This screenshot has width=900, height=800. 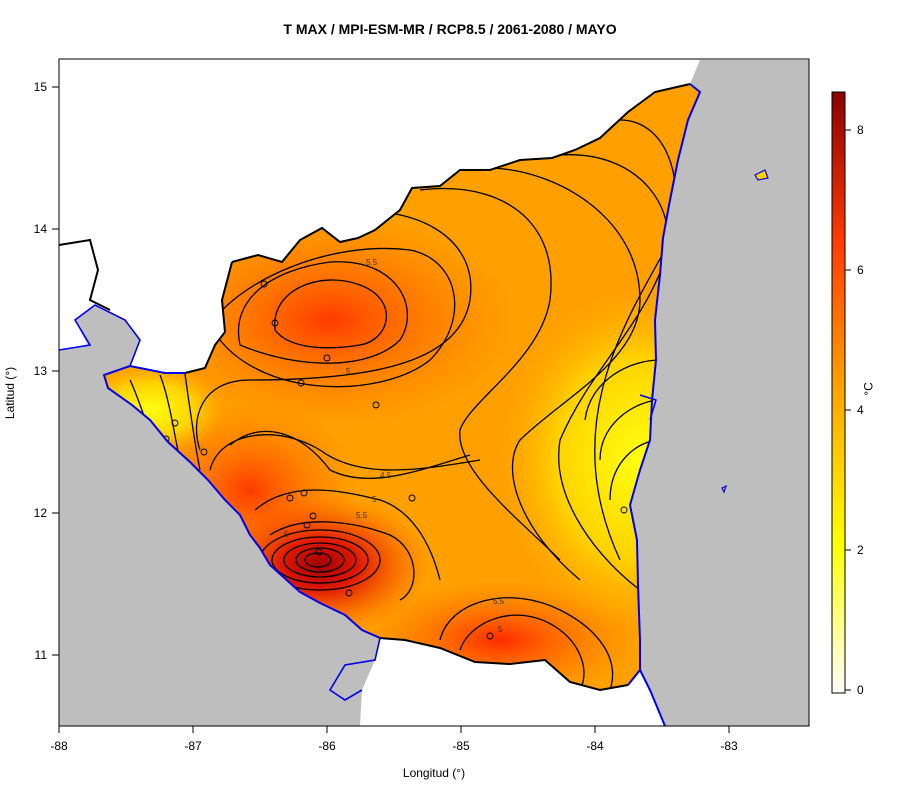 What do you see at coordinates (461, 746) in the screenshot?
I see `x-tick-label: -85` at bounding box center [461, 746].